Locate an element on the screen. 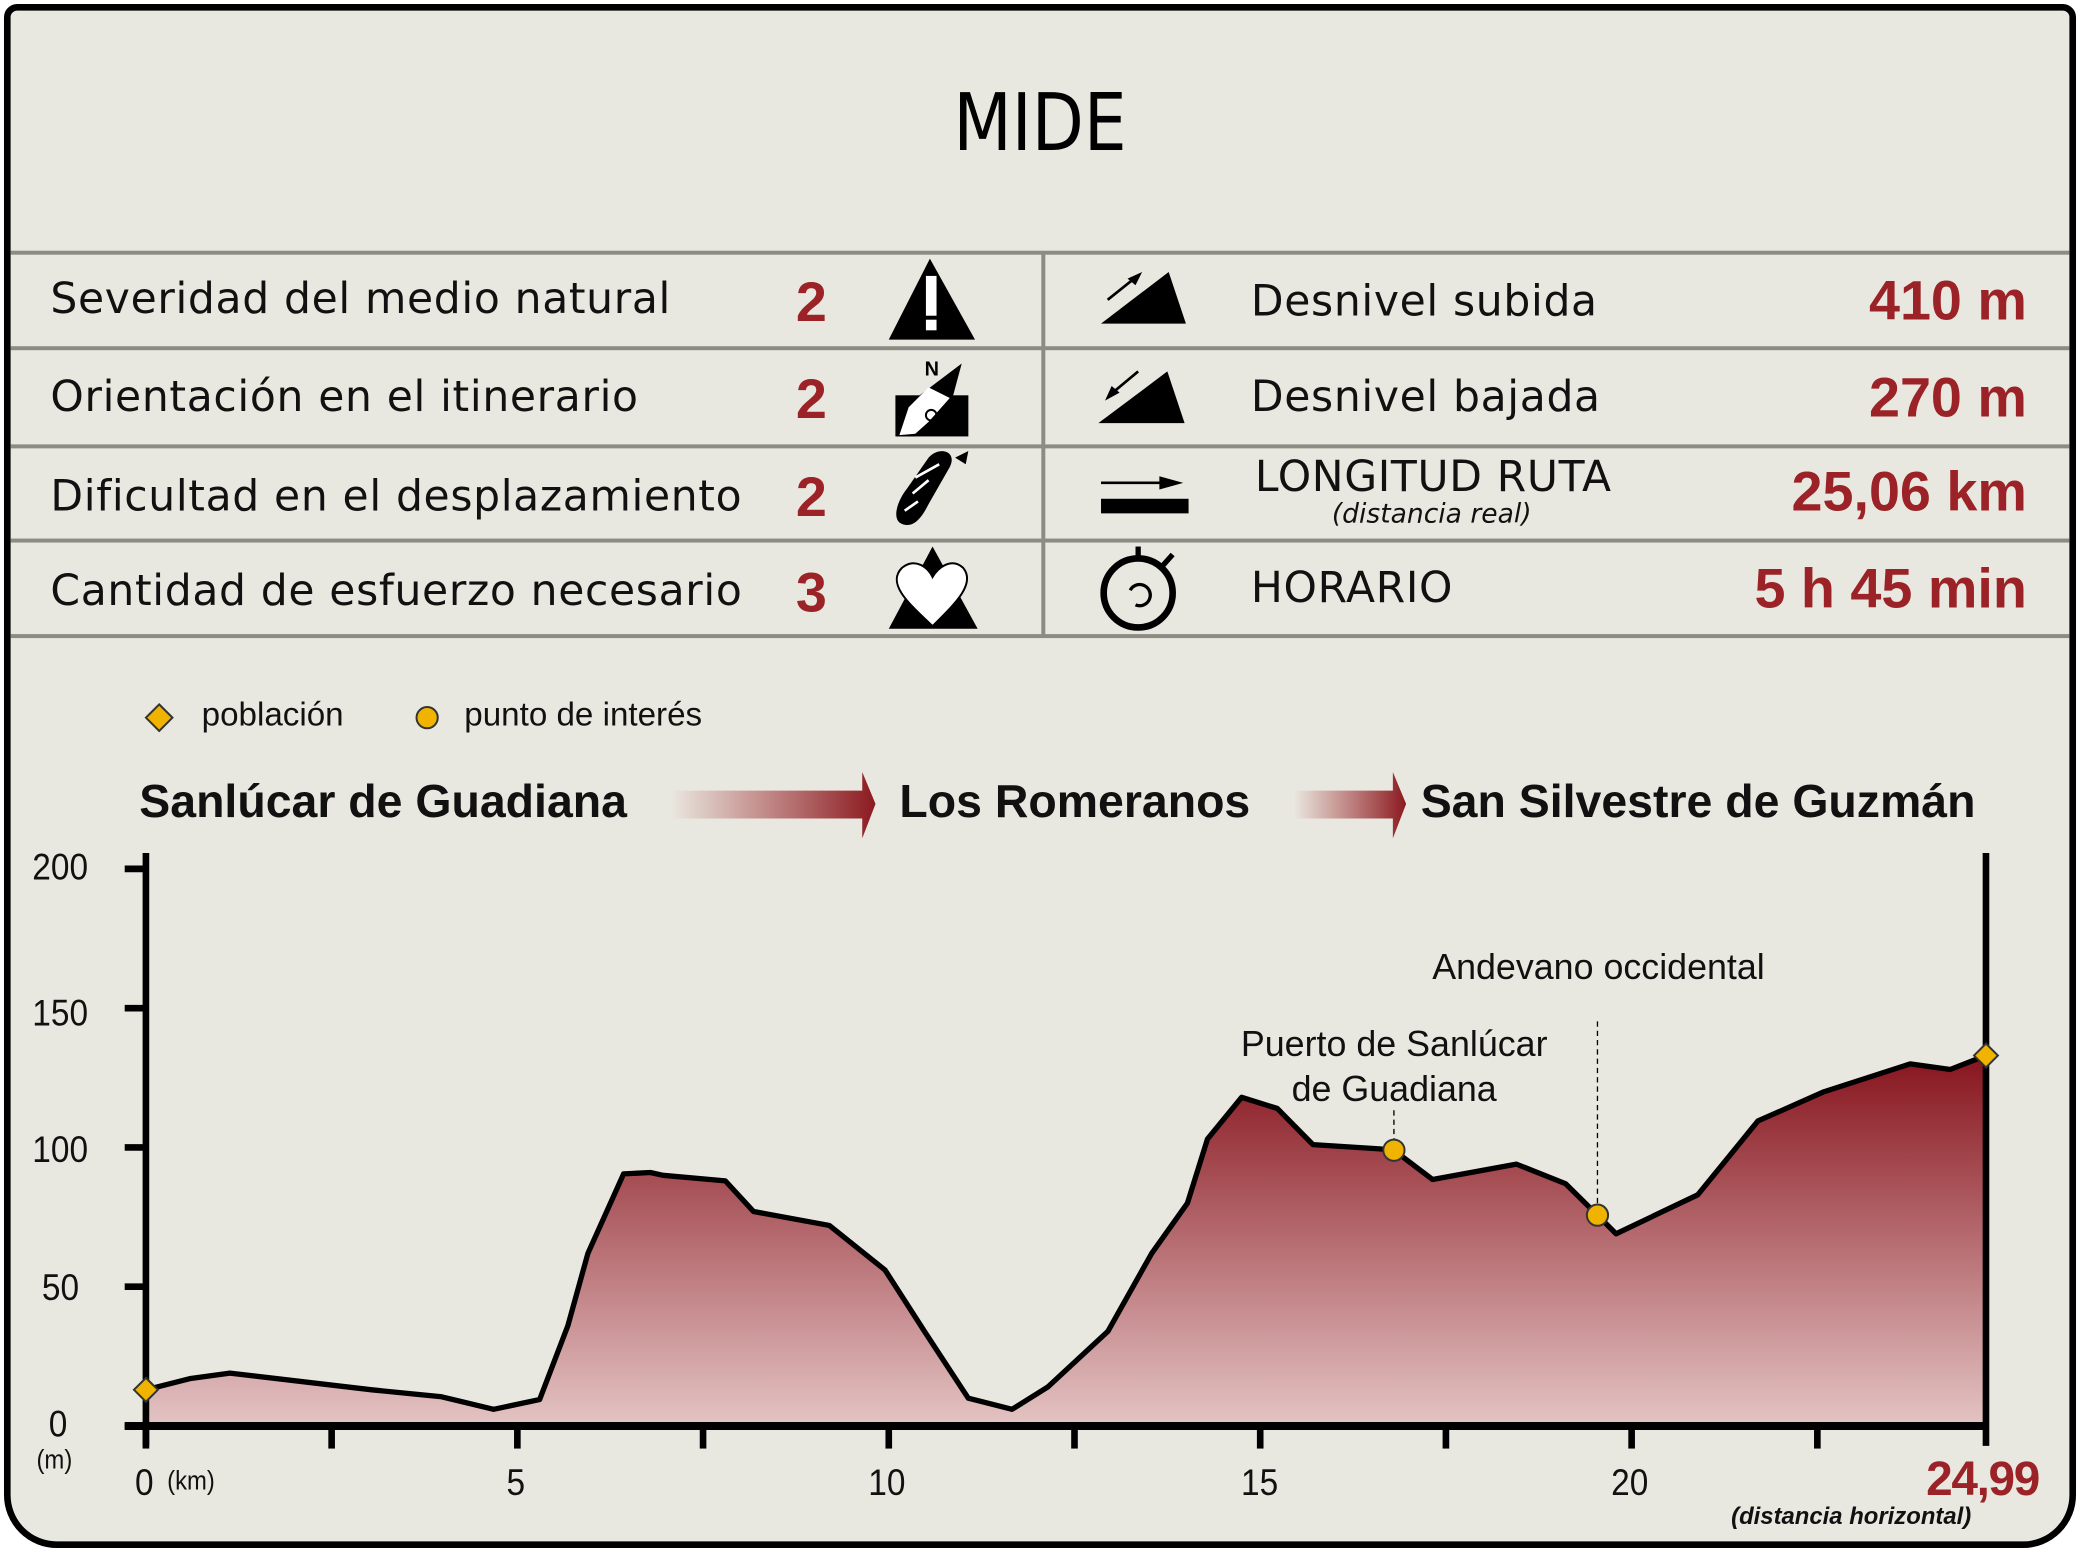 This screenshot has height=1552, width=2080. x-tick-label: 20 is located at coordinates (1630, 1482).